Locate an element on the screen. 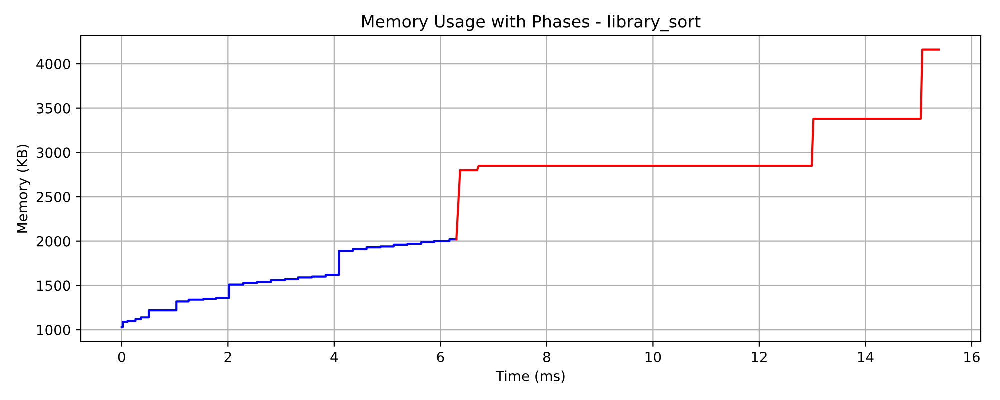 The image size is (1000, 400). y-tick-label: 2500 is located at coordinates (53, 197).